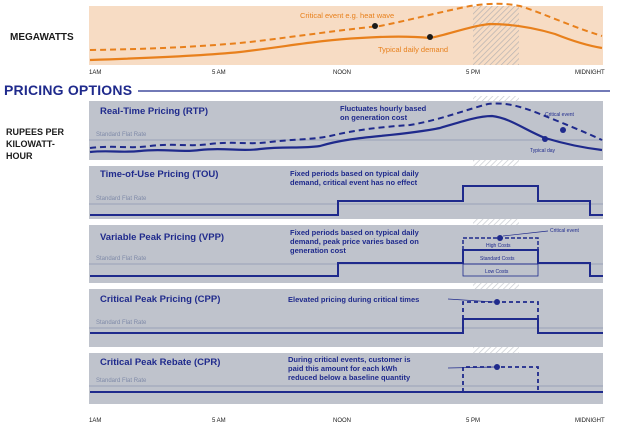 This screenshot has height=434, width=618. Describe the element at coordinates (342, 73) in the screenshot. I see `top-tick-noon: NOON` at that location.